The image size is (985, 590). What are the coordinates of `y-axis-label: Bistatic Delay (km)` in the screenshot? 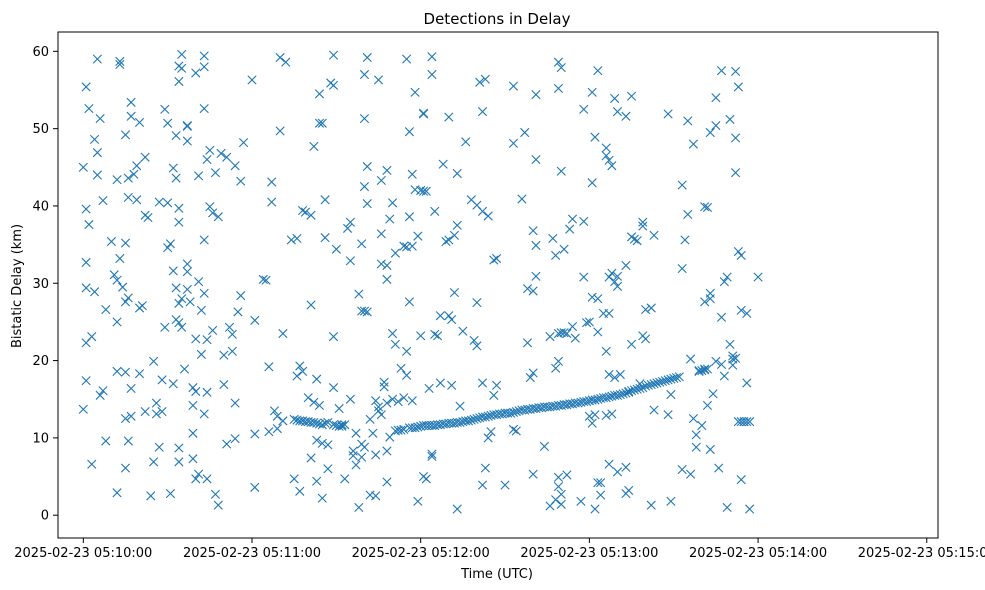 It's located at (17, 286).